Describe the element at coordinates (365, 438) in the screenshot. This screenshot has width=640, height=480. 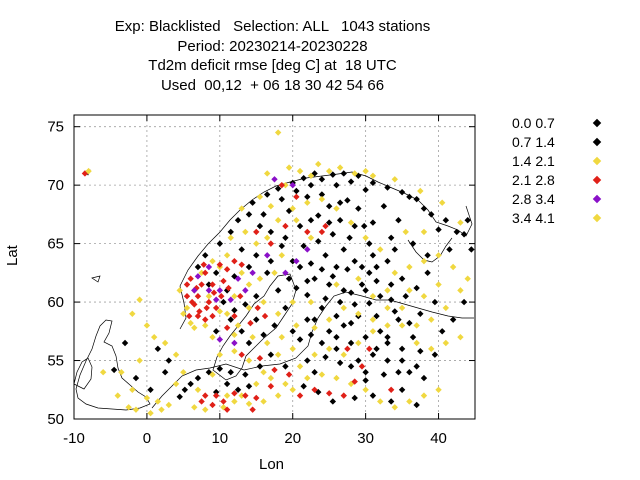
I see `x-tick-label: 30` at that location.